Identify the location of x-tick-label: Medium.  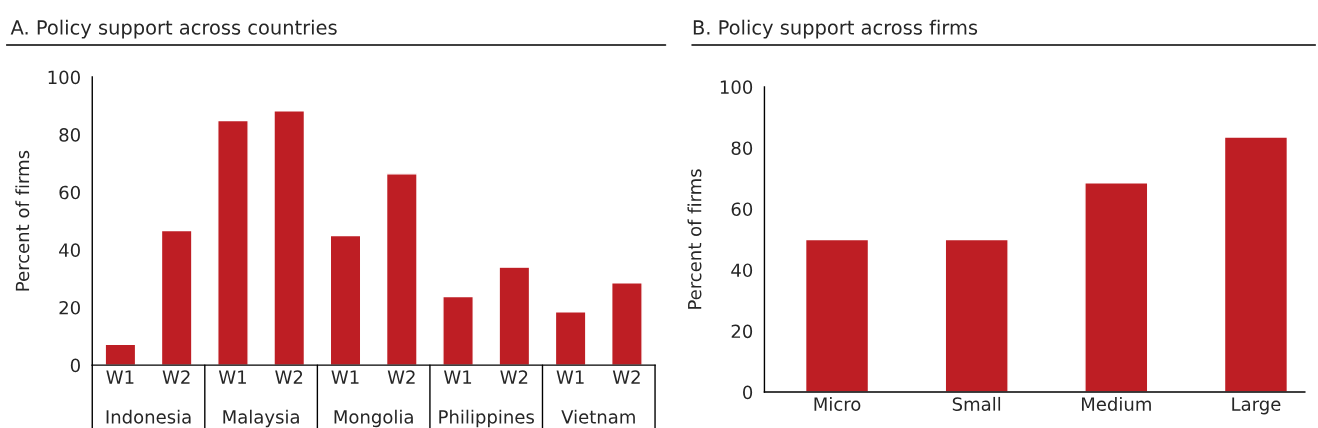
(1116, 403).